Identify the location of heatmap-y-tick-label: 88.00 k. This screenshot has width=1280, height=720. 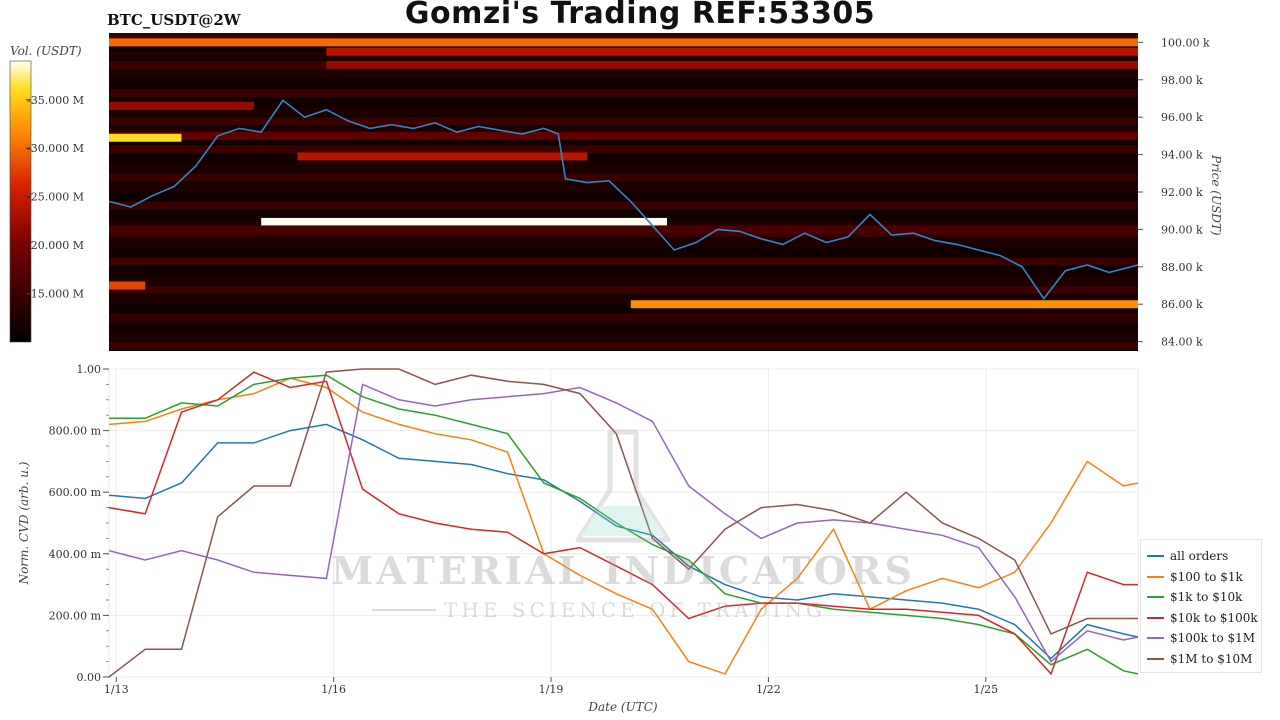
(1182, 267).